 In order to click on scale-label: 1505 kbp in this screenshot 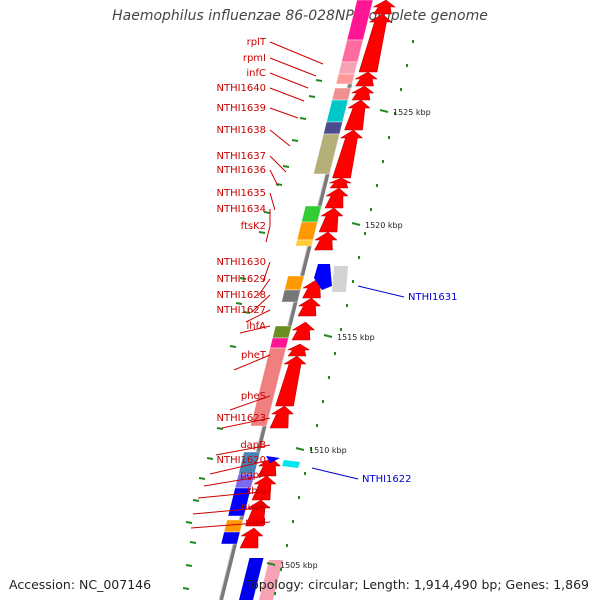, I will do `click(299, 565)`.